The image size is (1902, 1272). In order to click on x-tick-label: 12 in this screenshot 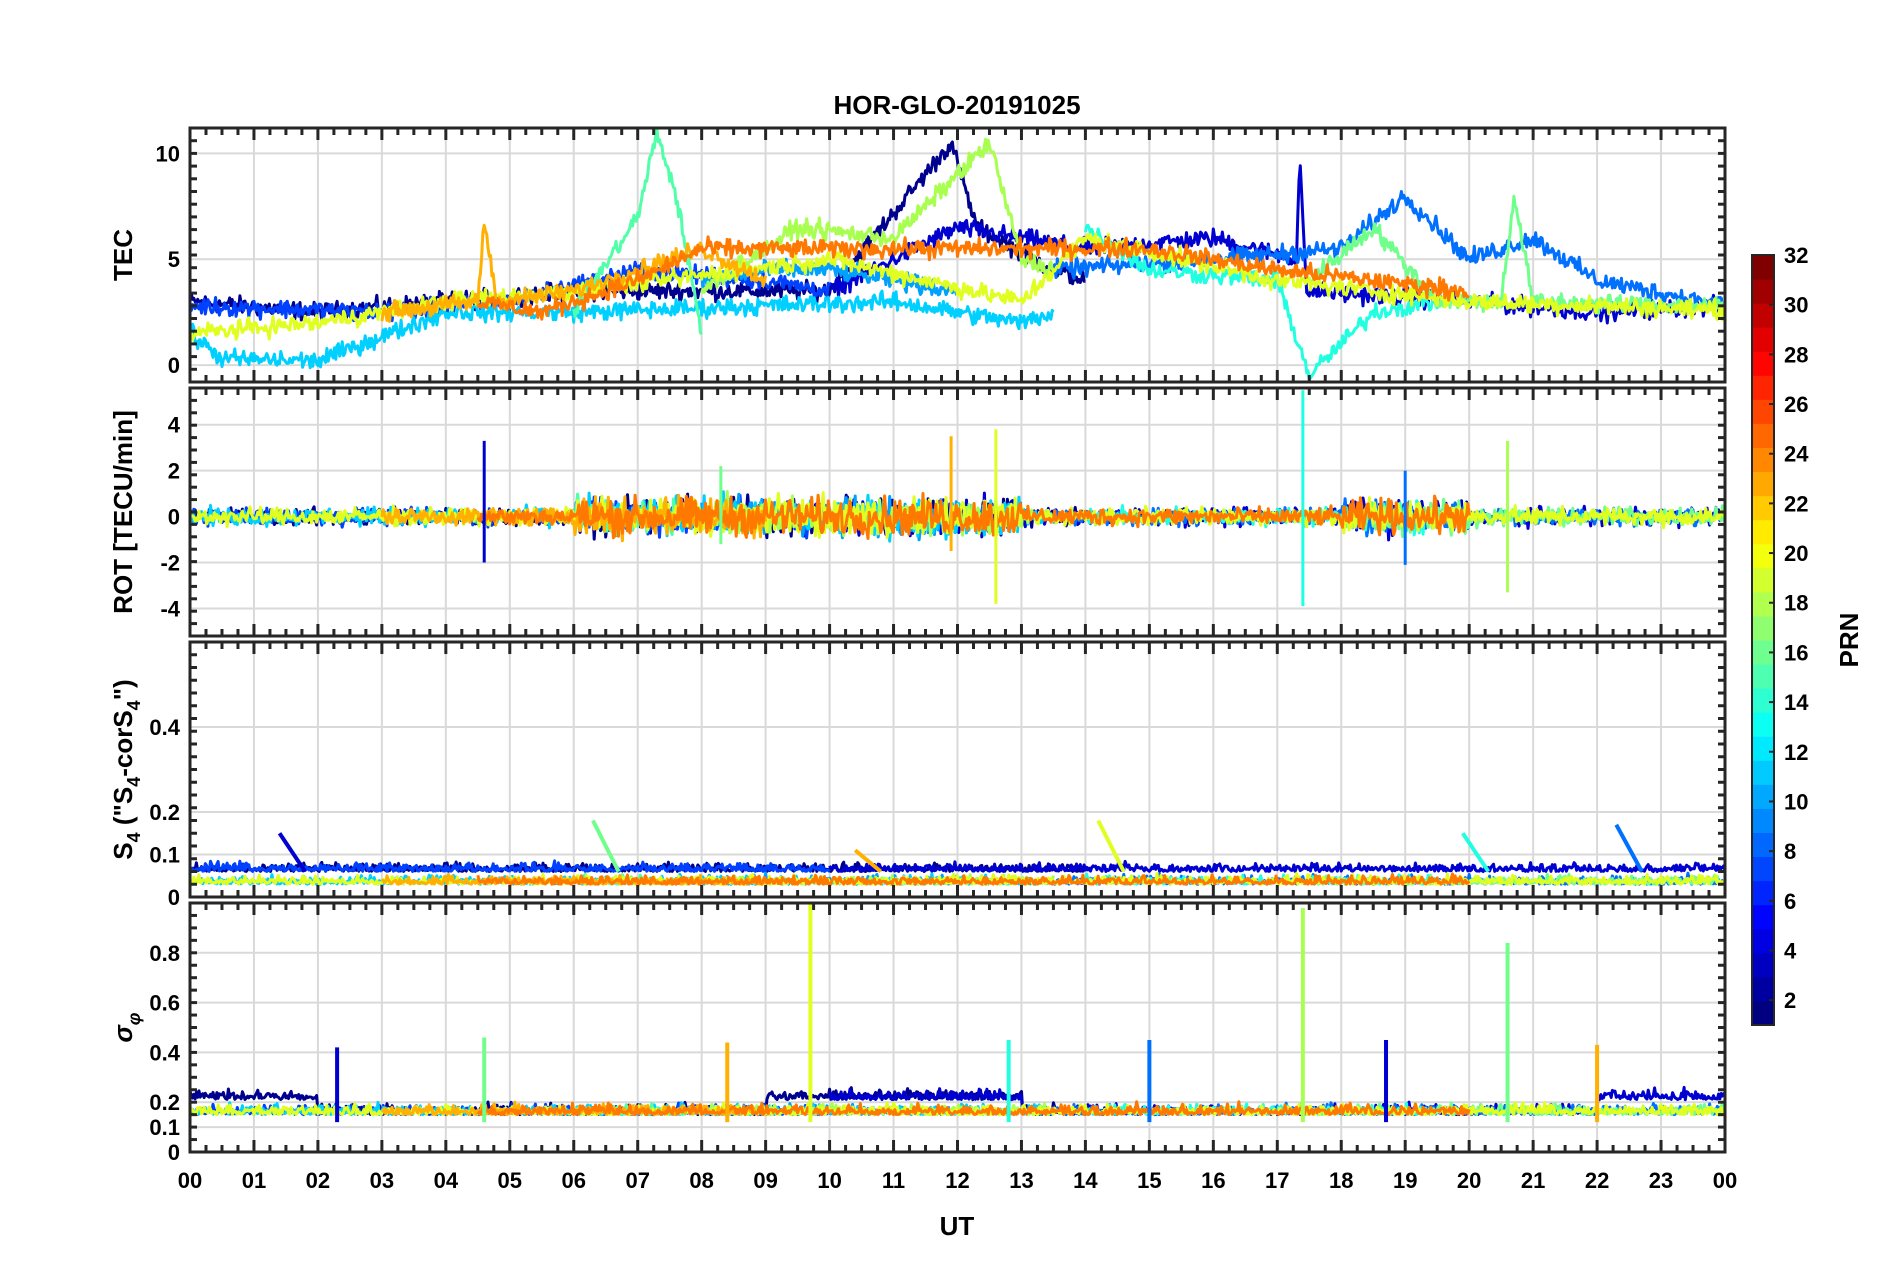, I will do `click(957, 1180)`.